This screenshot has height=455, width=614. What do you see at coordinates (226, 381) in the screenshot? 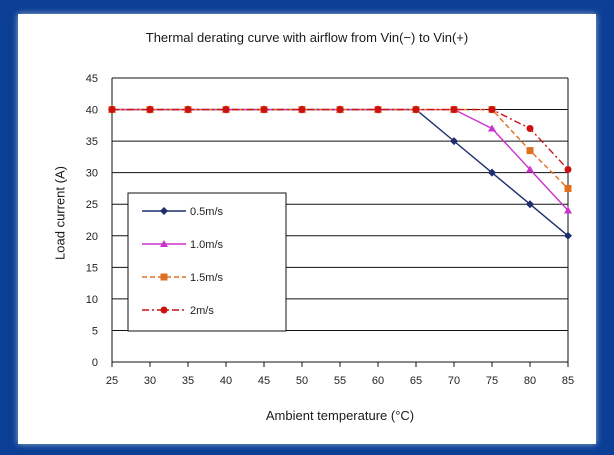
I see `x-tick-label: 40` at bounding box center [226, 381].